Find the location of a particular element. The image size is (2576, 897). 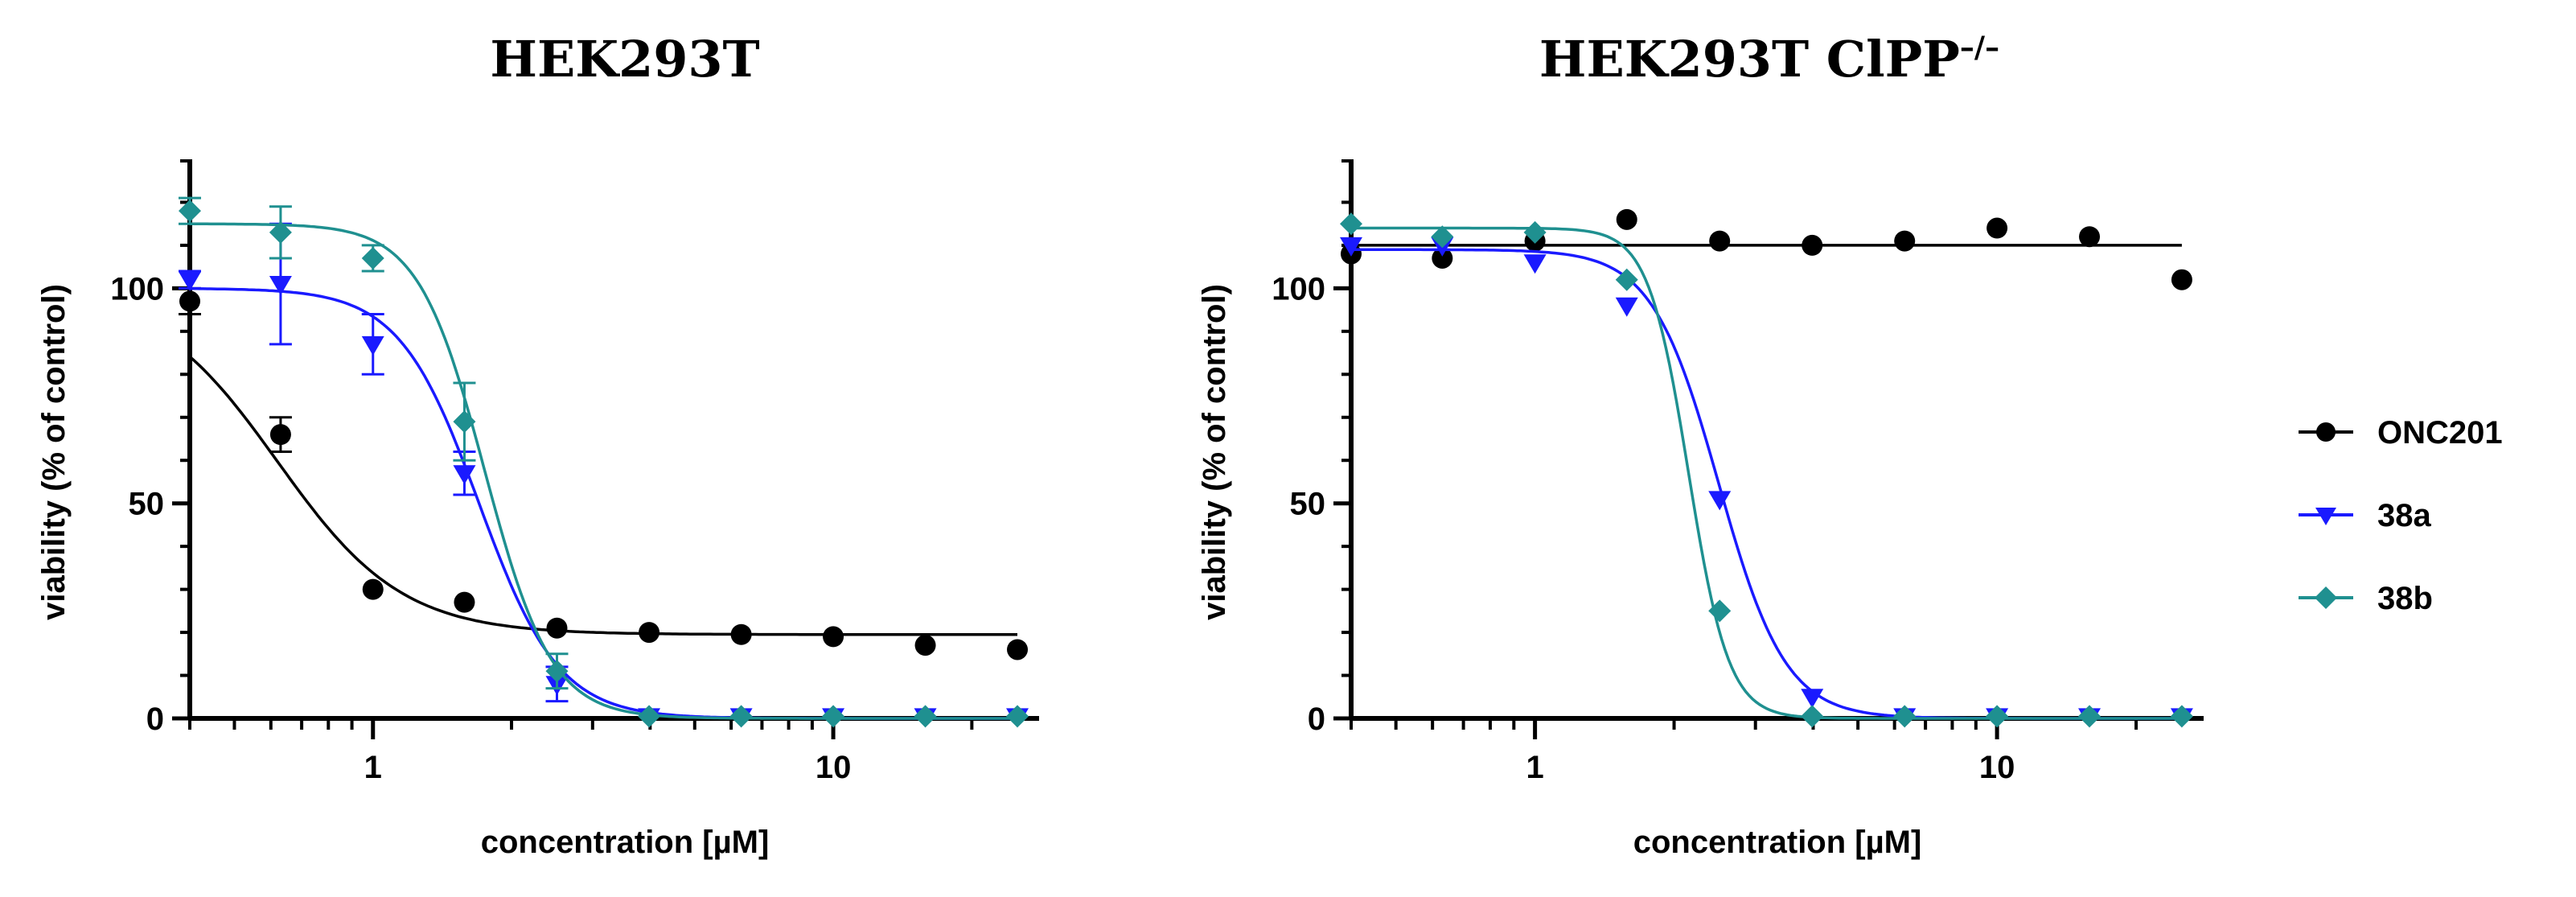

legend-label-38a: 38a is located at coordinates (2404, 515).